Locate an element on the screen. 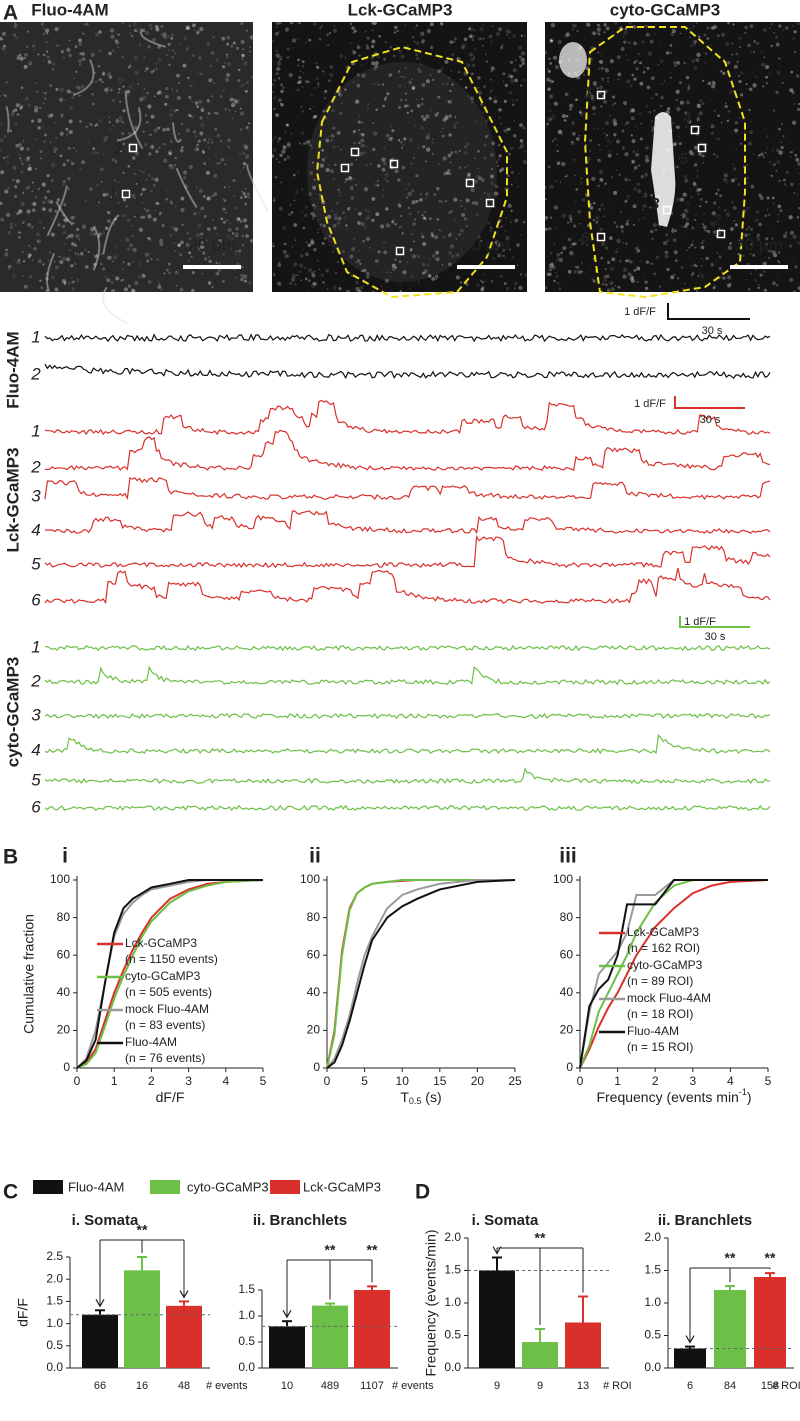  x-axis-label-text: (s) is located at coordinates (431, 1097).